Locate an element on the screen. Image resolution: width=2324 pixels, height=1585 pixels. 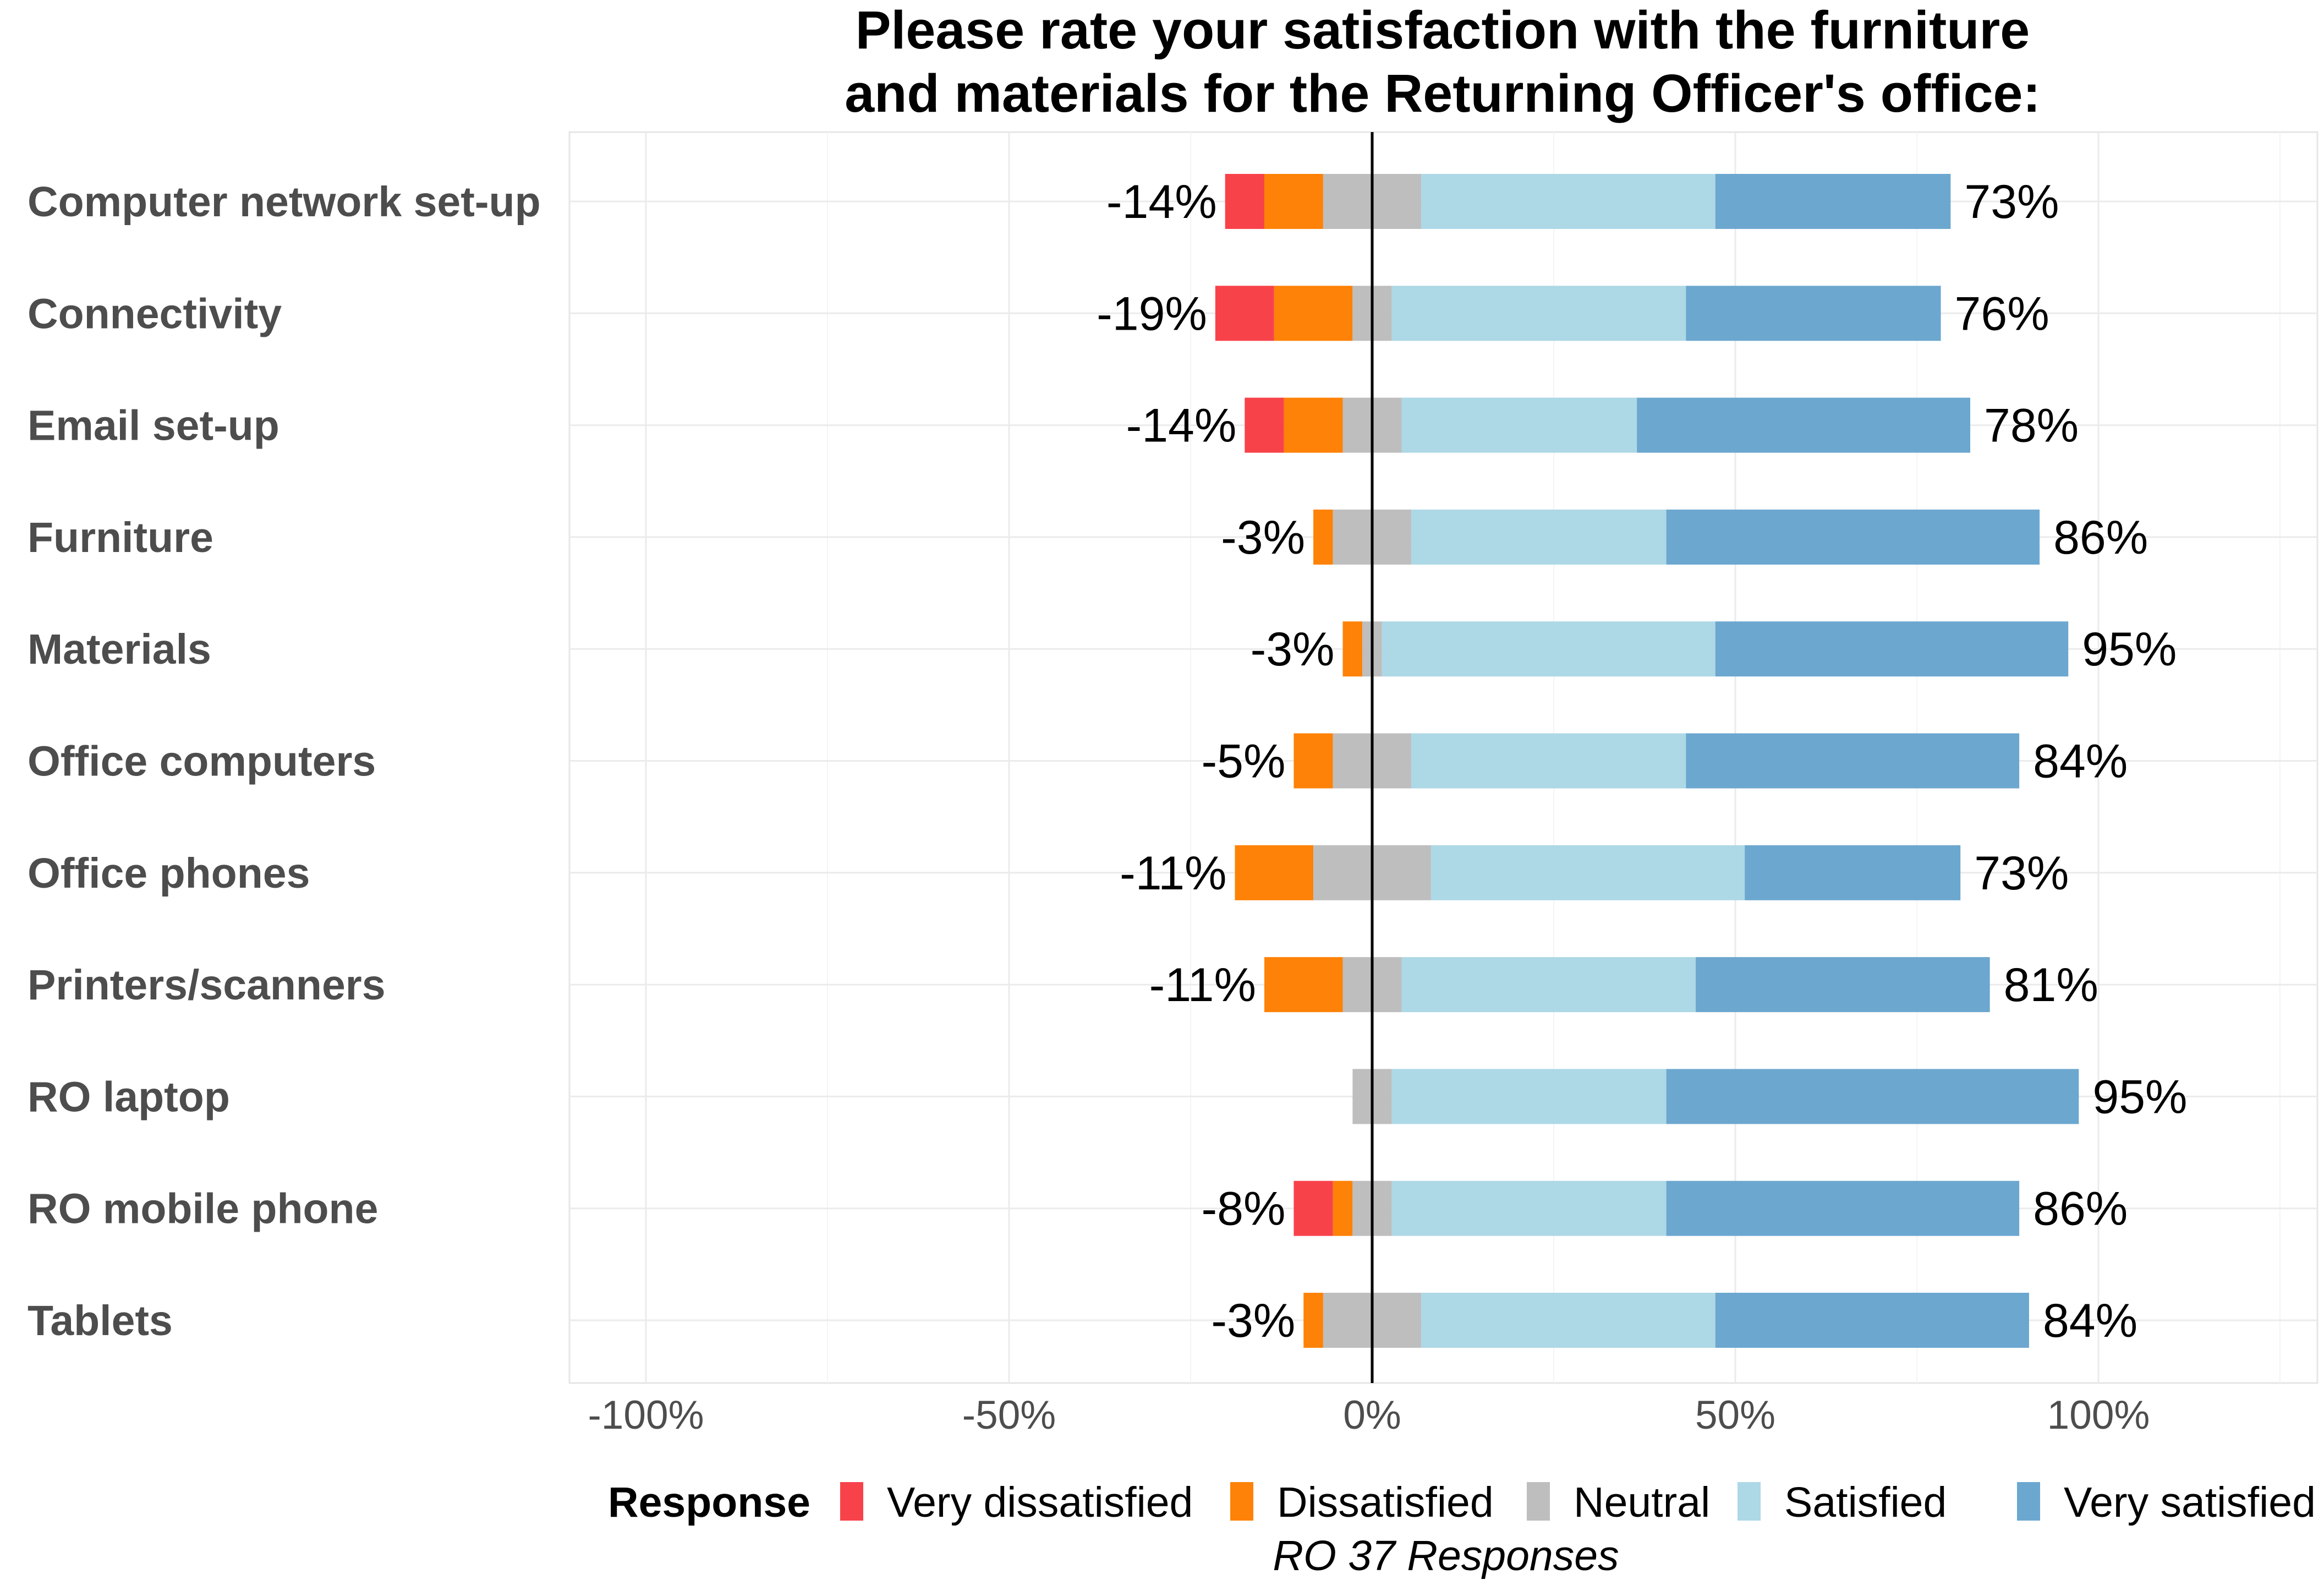
negative-value-label: -5% is located at coordinates (1244, 761).